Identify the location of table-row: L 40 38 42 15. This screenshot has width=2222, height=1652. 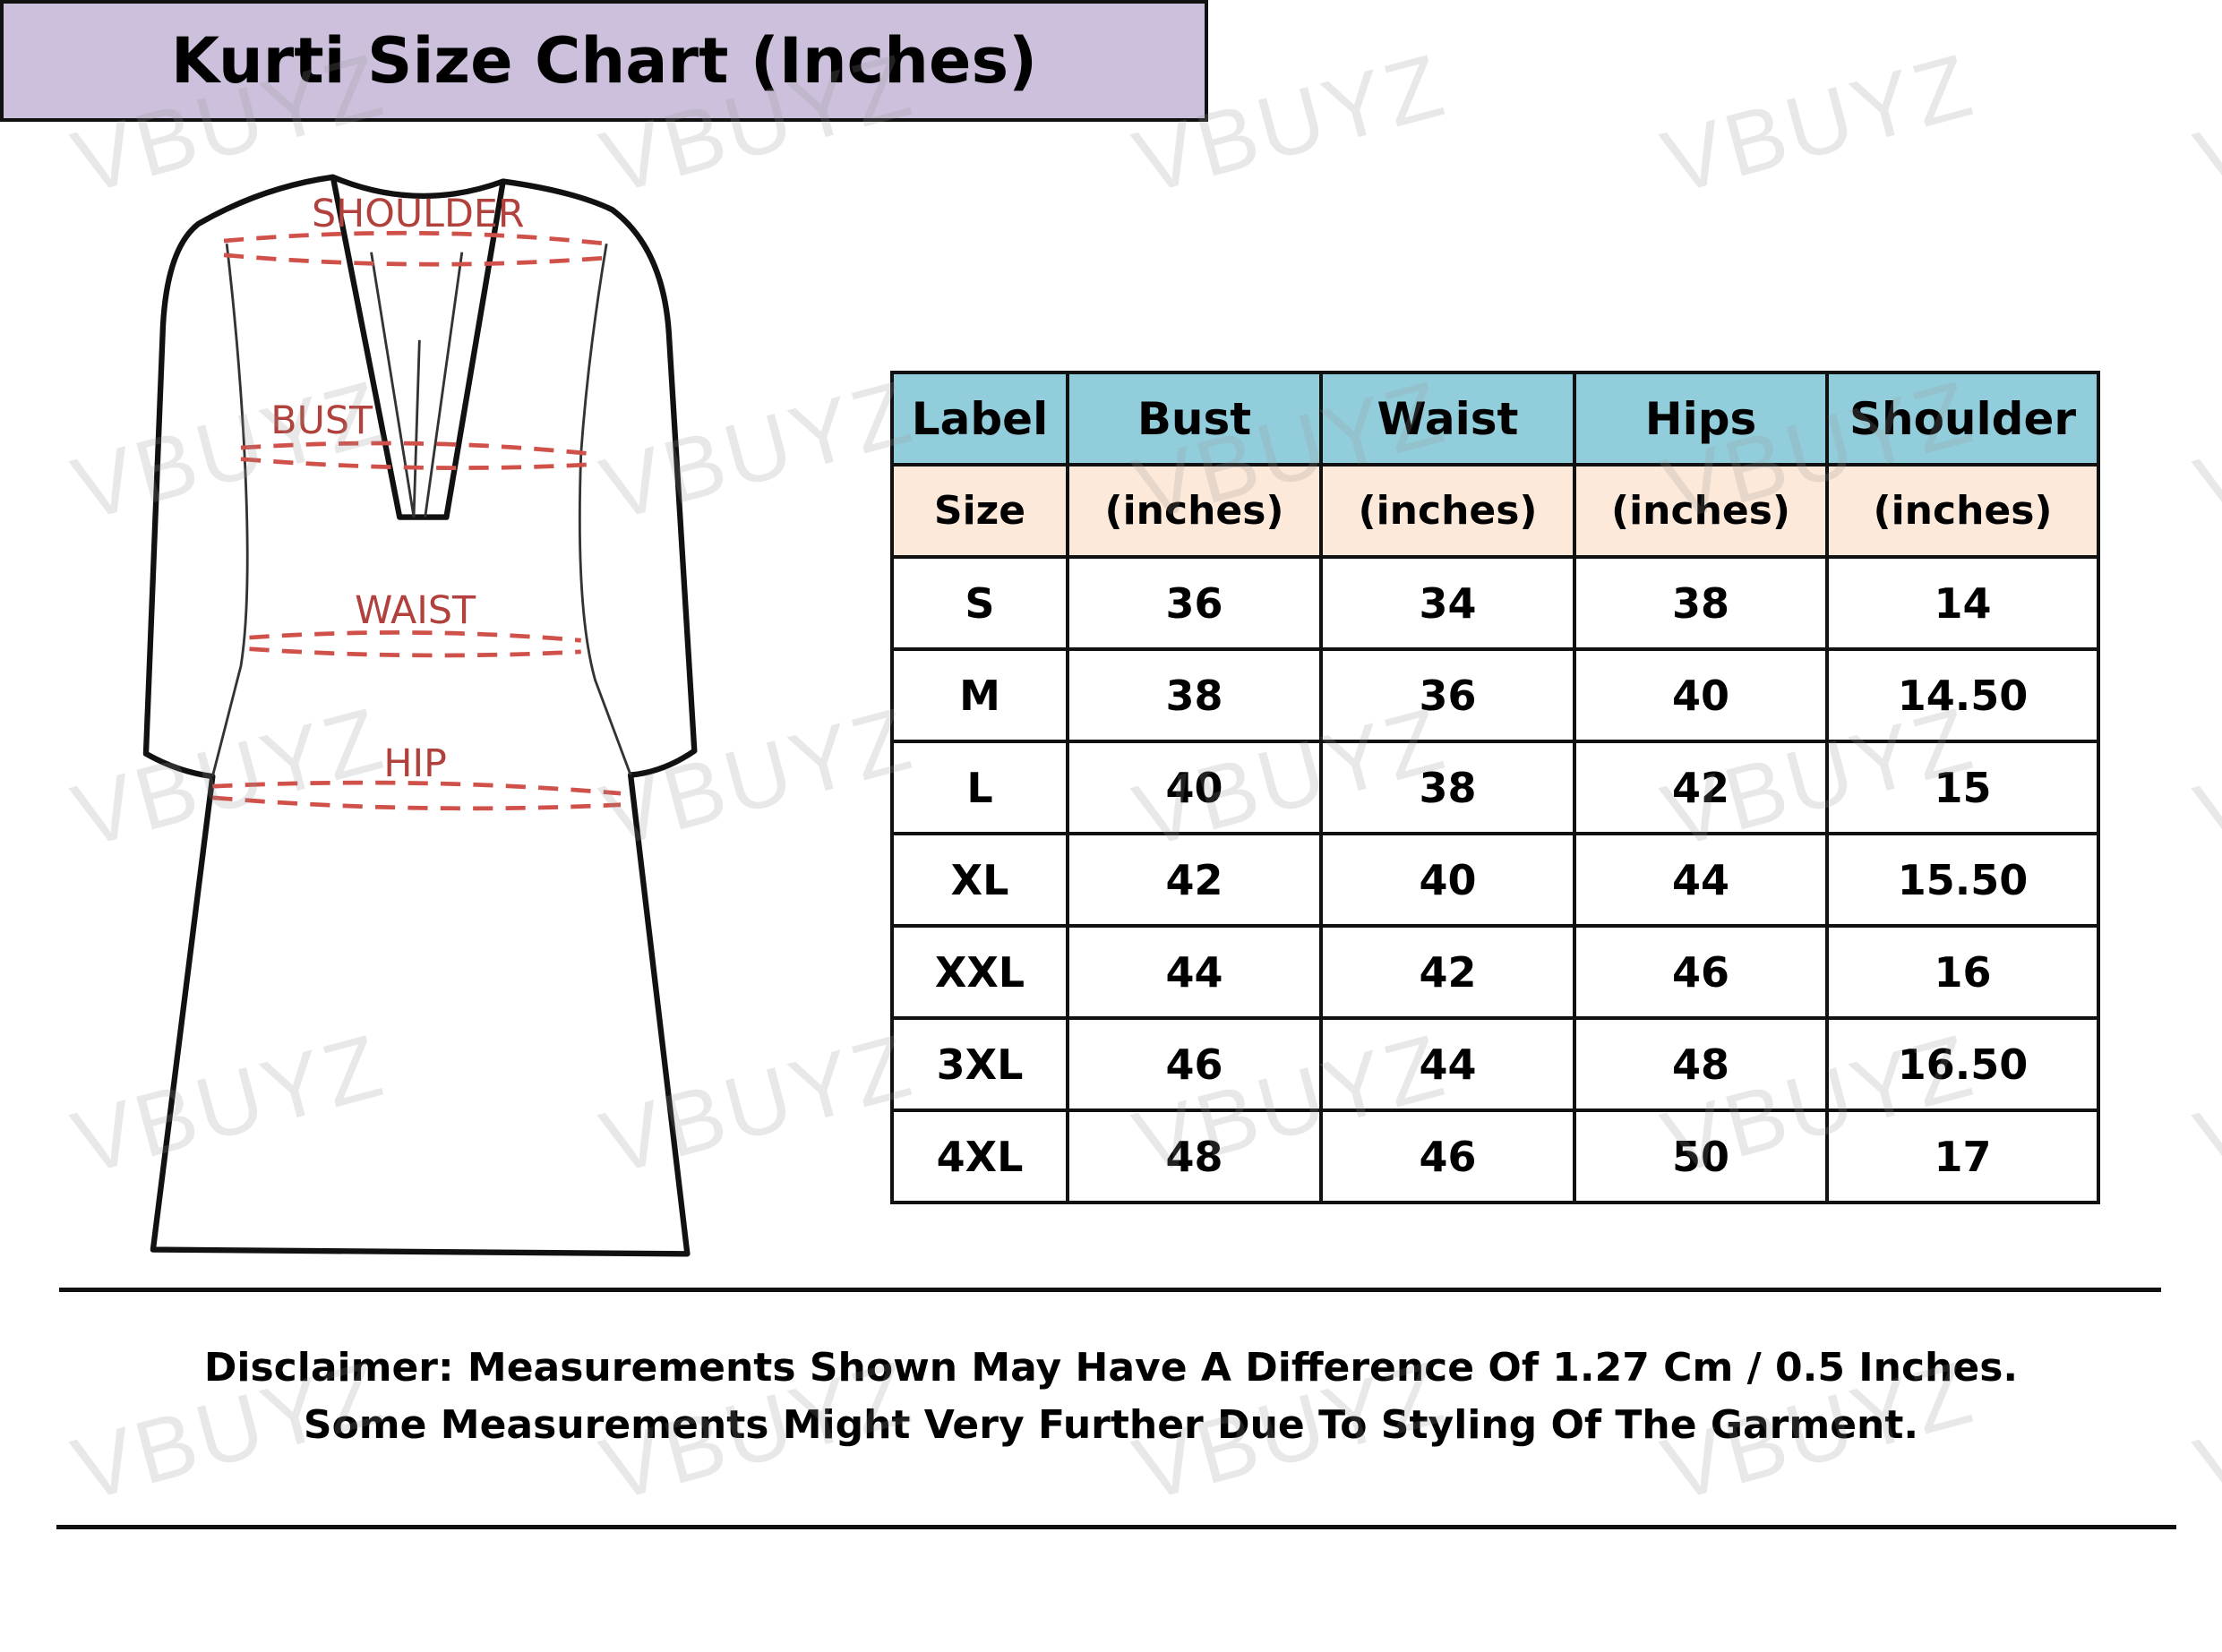
(1495, 787).